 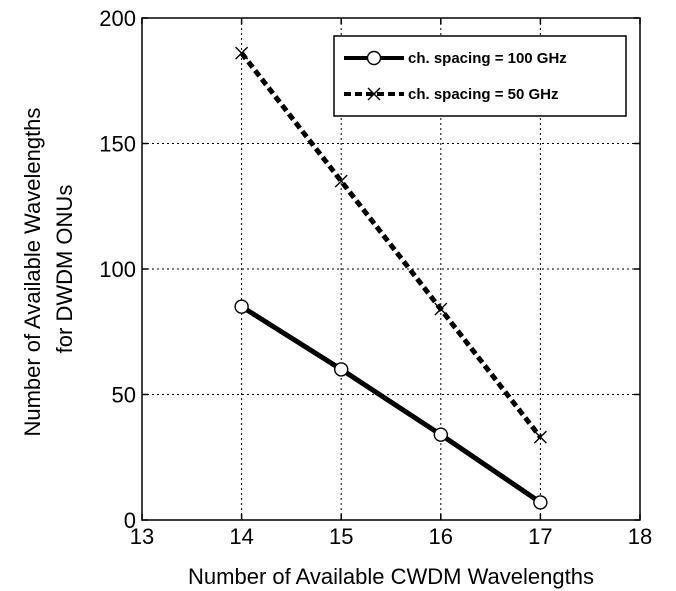 I want to click on y-tick-label: 0, so click(x=130, y=520).